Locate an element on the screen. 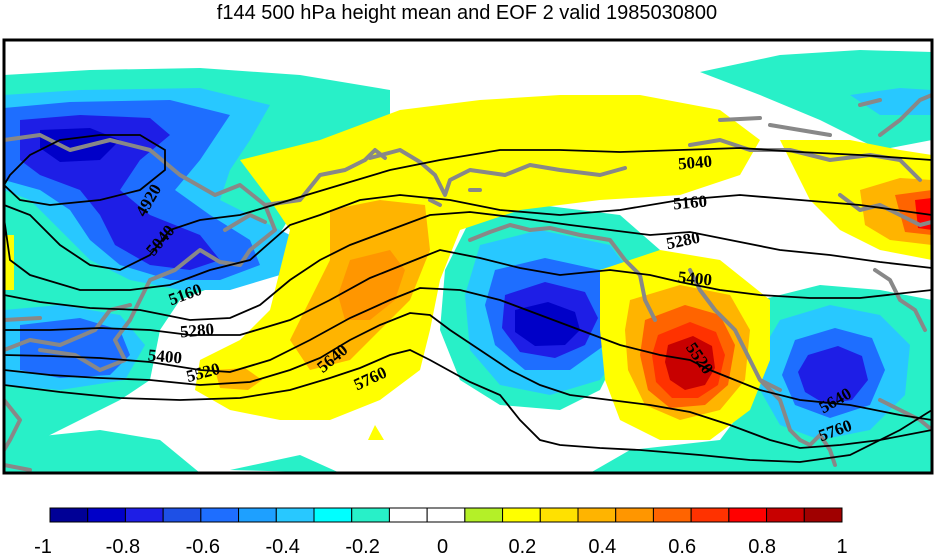 The height and width of the screenshot is (558, 934). coast-asia-north is located at coordinates (195, 170).